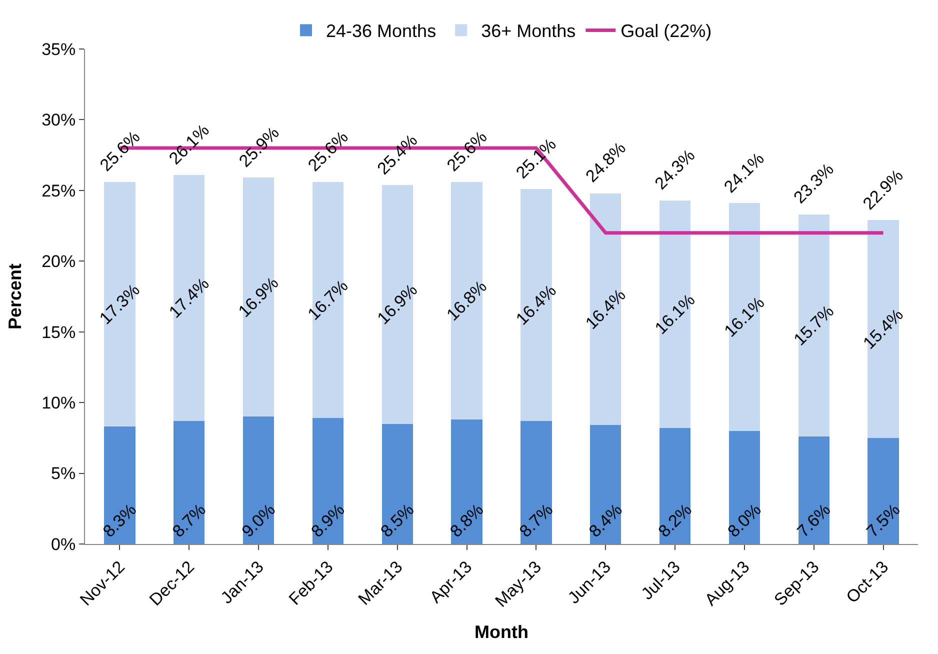 The height and width of the screenshot is (654, 938). I want to click on y-tick-label: 20%, so click(59, 262).